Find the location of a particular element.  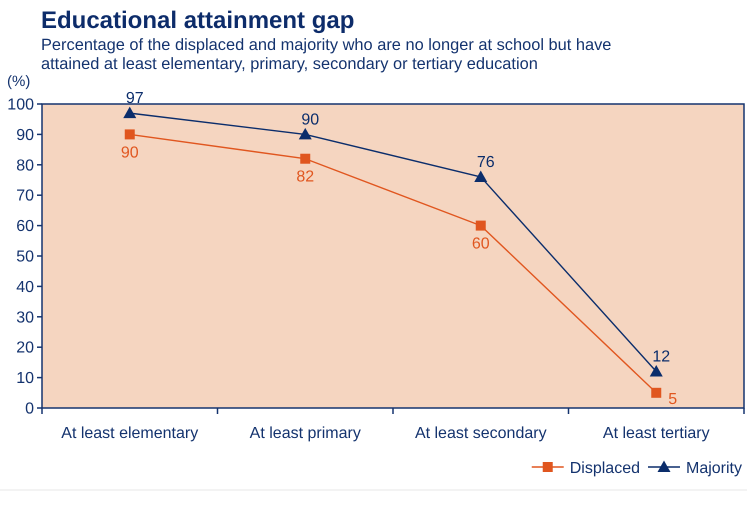

y-tick-label: 20 is located at coordinates (25, 348).